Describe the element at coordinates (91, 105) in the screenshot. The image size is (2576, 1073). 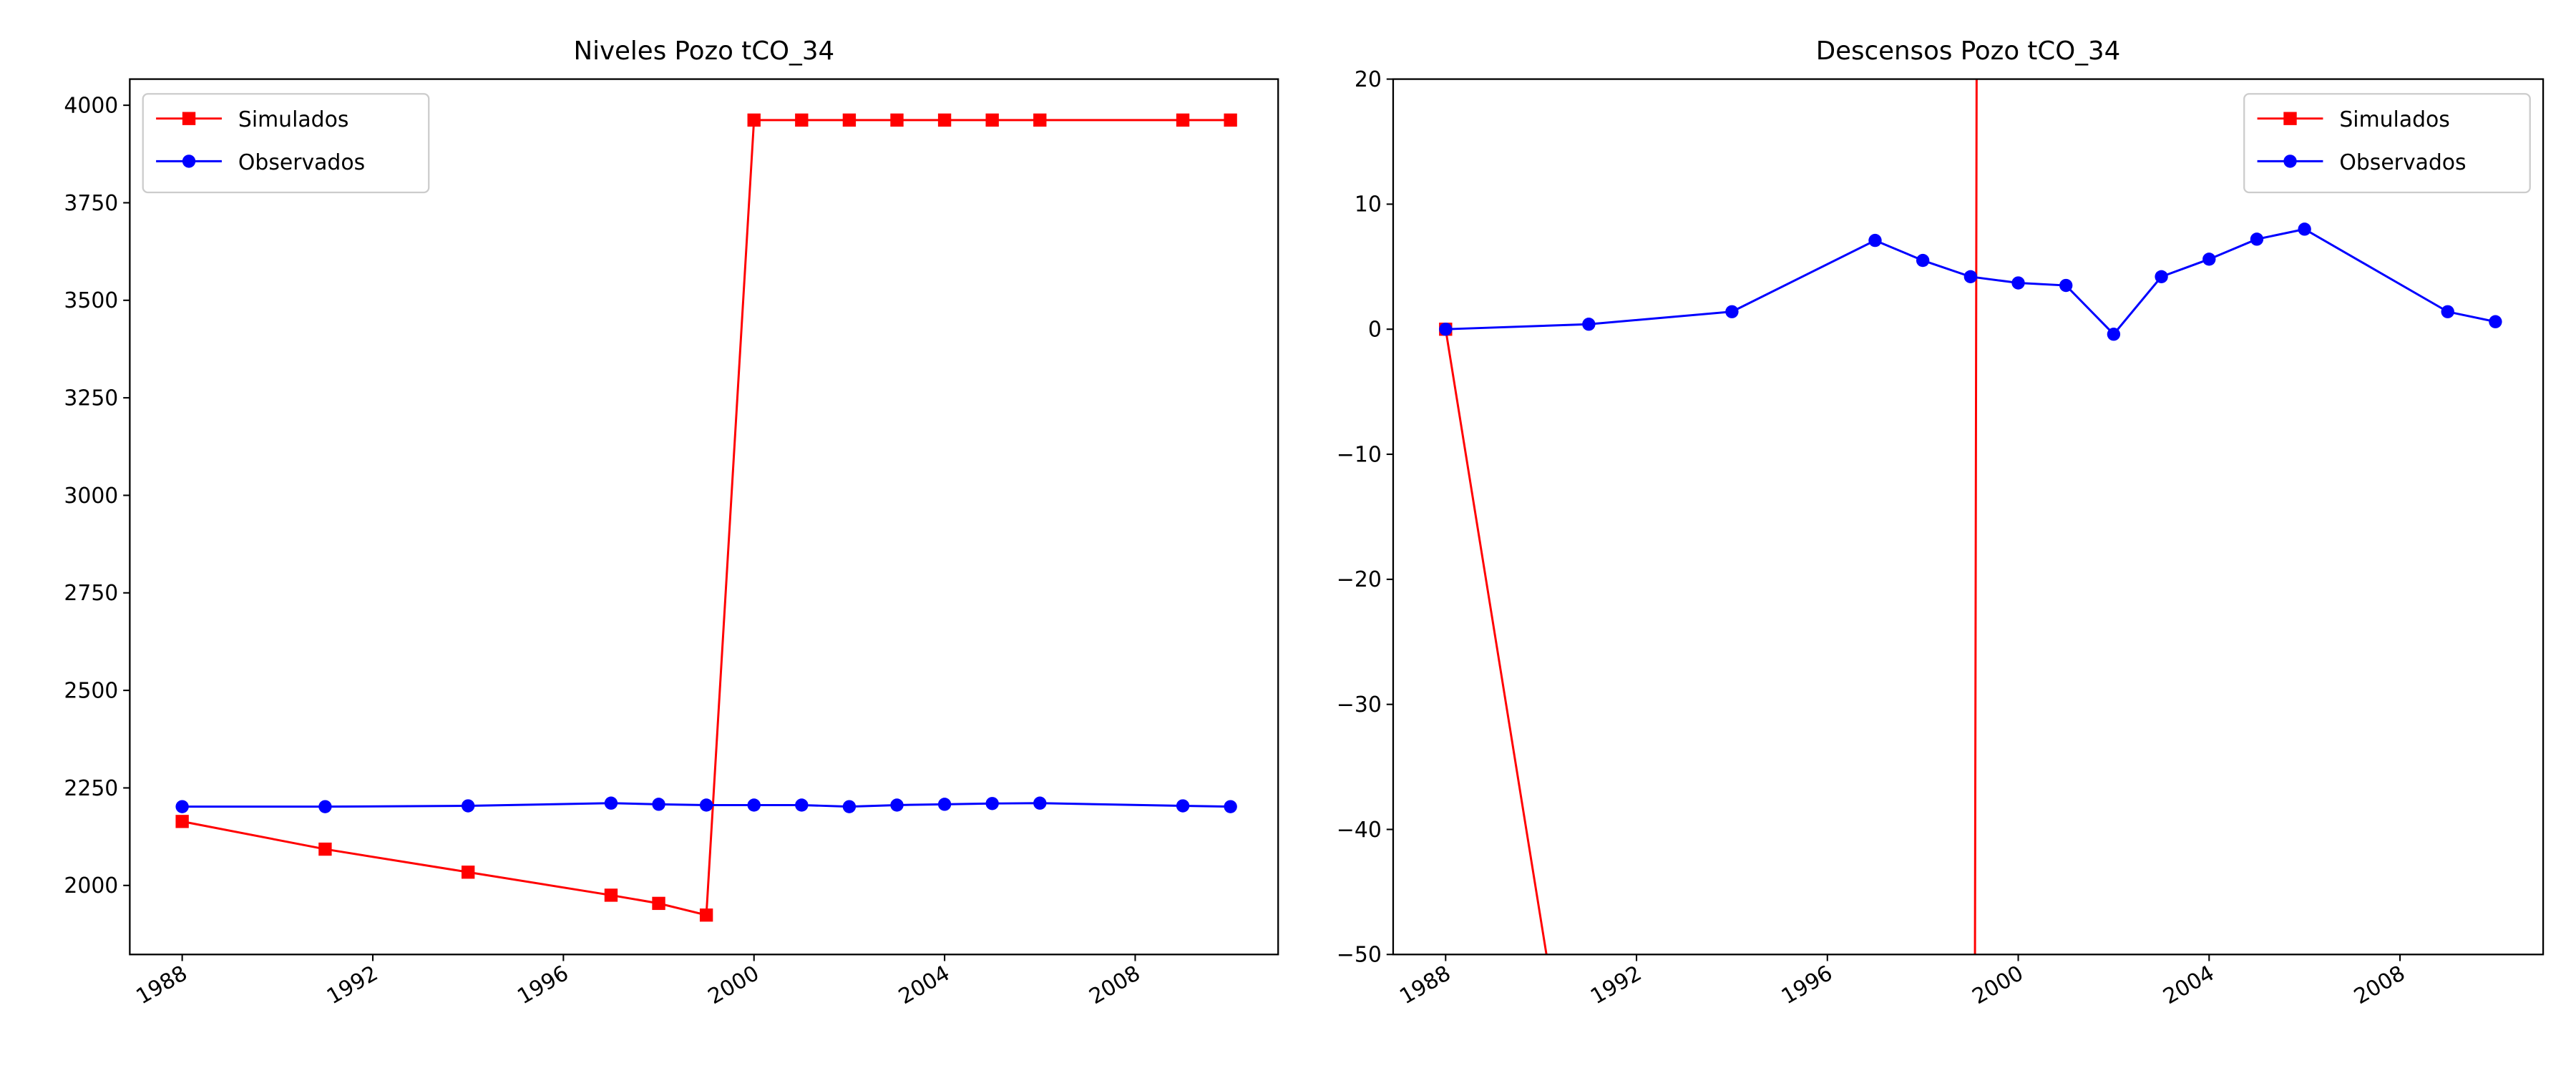
I see `y-tick-label: 4000` at that location.